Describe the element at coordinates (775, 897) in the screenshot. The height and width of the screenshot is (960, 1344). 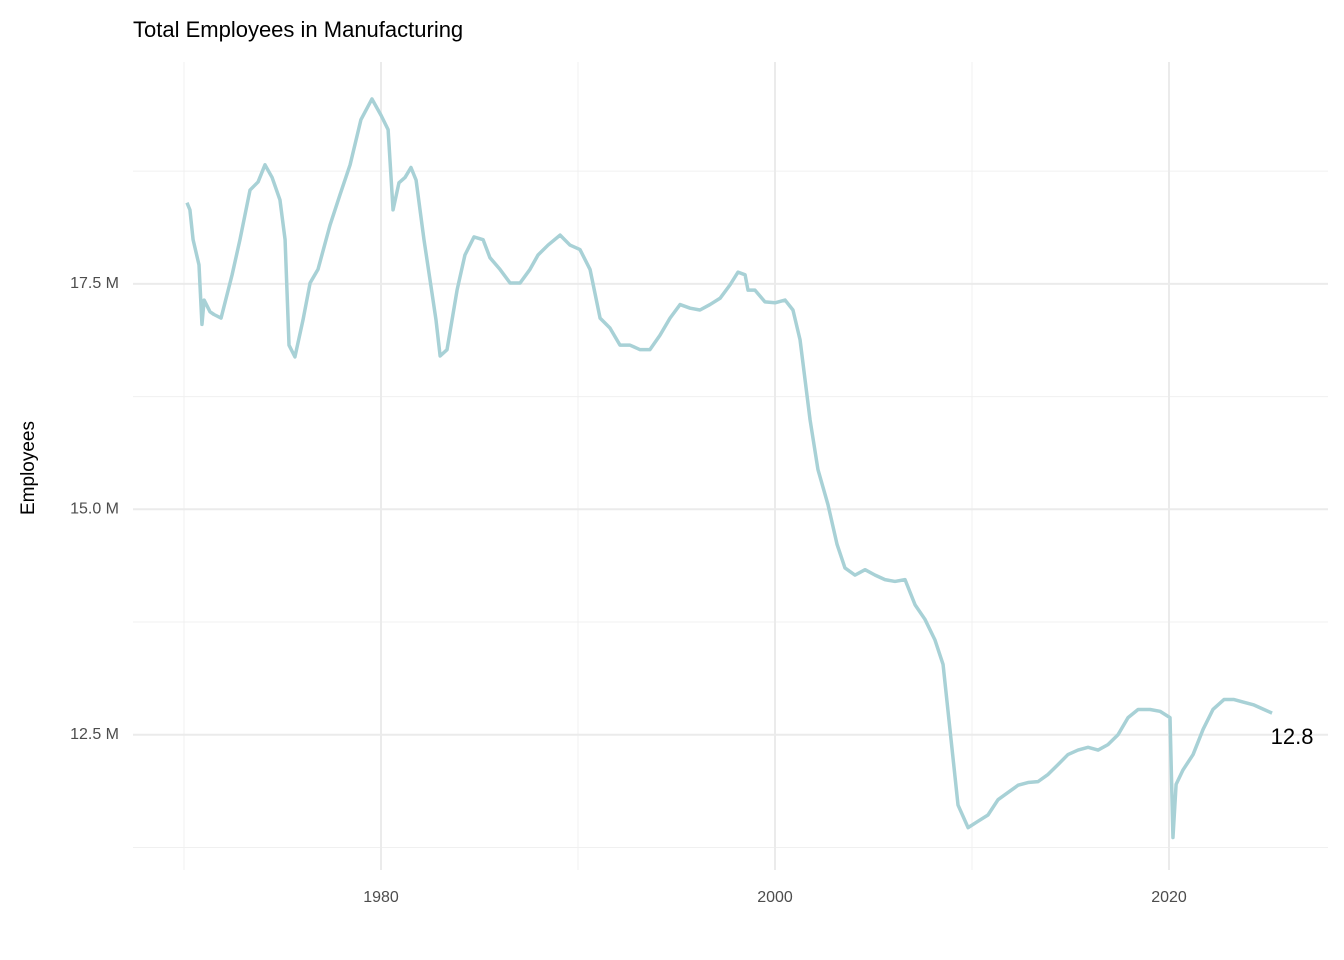
I see `x-tick-label: 2000` at that location.